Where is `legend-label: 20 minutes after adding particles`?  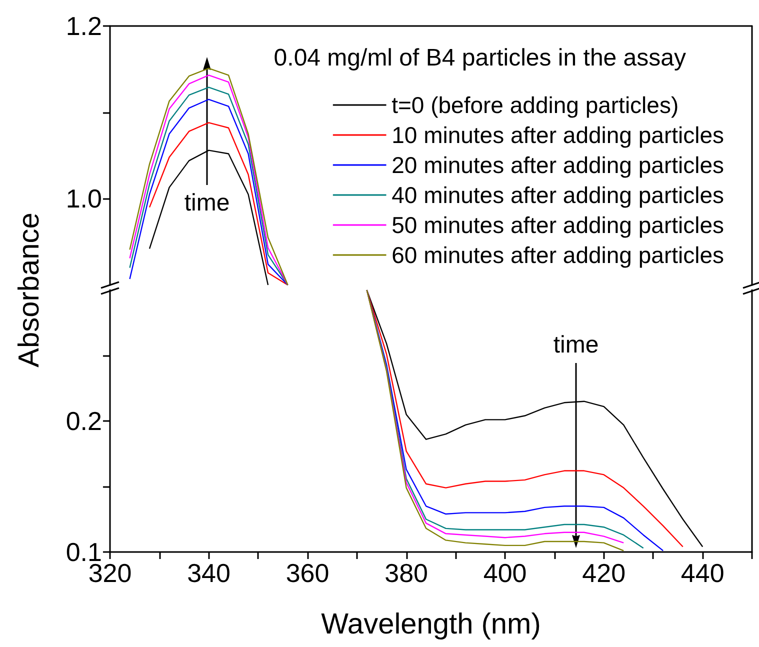
legend-label: 20 minutes after adding particles is located at coordinates (558, 165).